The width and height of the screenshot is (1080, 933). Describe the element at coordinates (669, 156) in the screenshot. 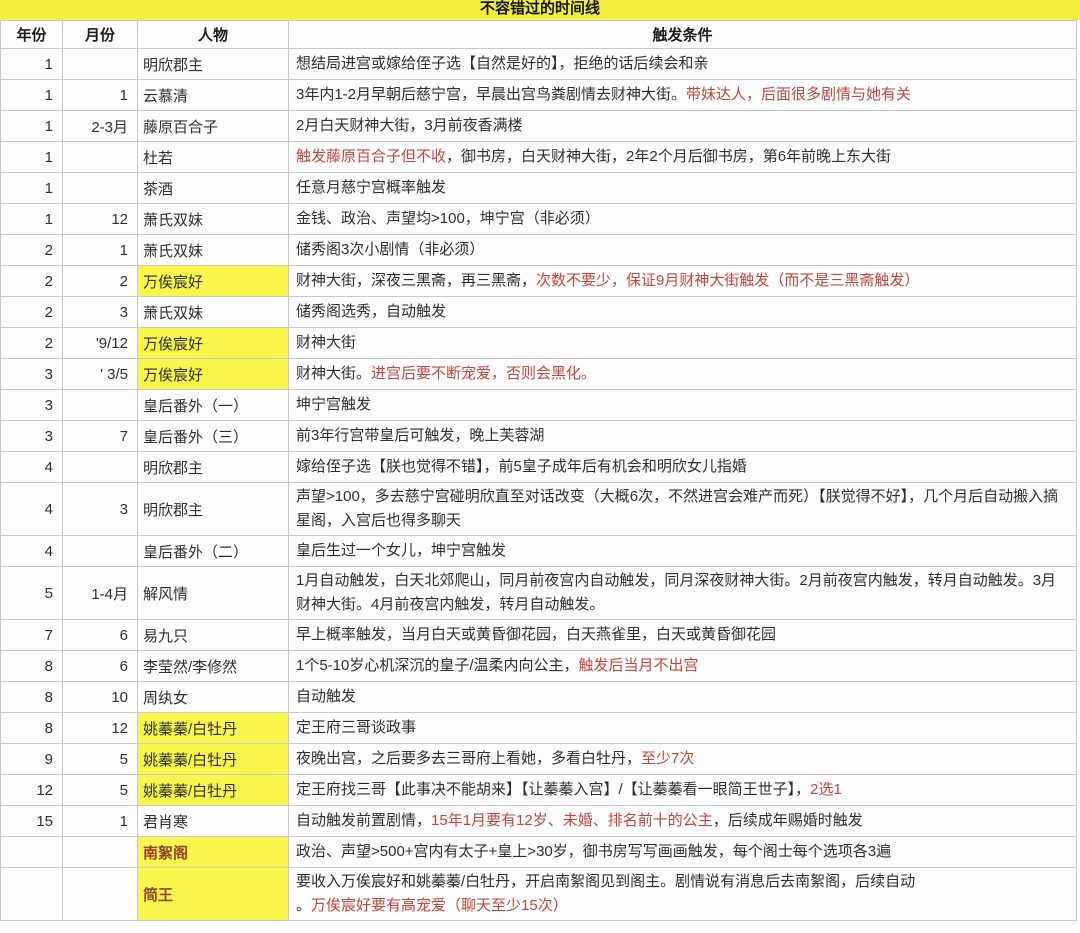

I see `condition-text: ，御书房，白天财神大街，2年2个月后御书房，第6年前晚上东大街` at that location.